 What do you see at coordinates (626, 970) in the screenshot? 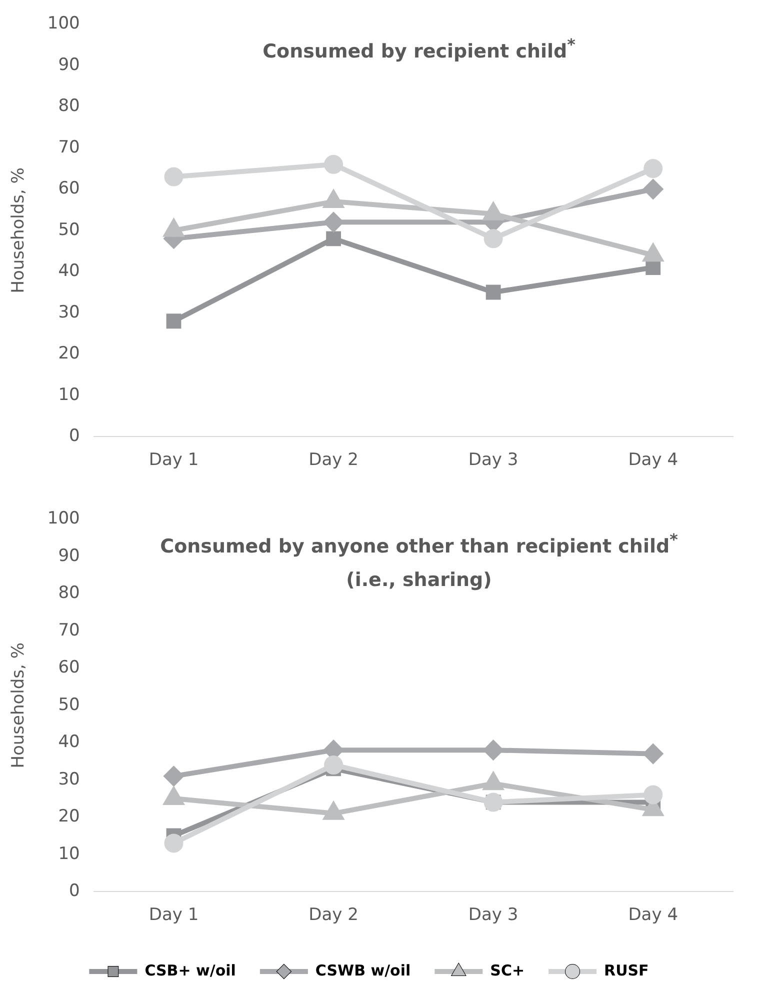
I see `legend-label: RUSF` at bounding box center [626, 970].